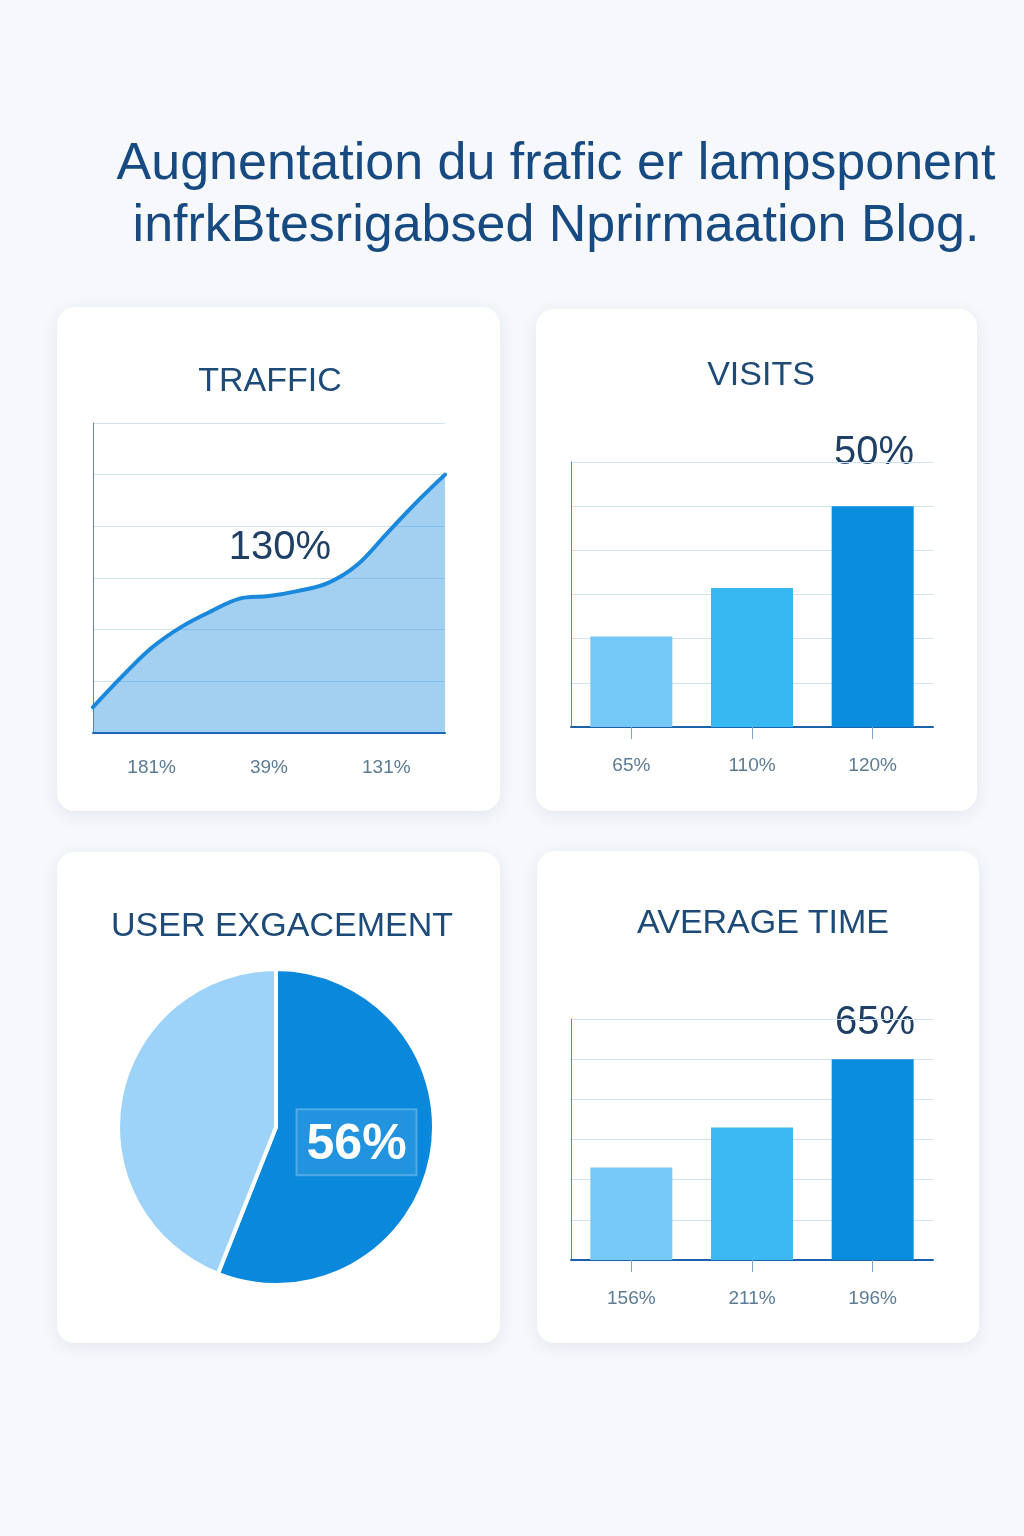 The image size is (1024, 1536). What do you see at coordinates (556, 192) in the screenshot?
I see `text: Augnentation du frafic er lampsponent infrkBtesrigabsed Nprirmaation Blog.` at bounding box center [556, 192].